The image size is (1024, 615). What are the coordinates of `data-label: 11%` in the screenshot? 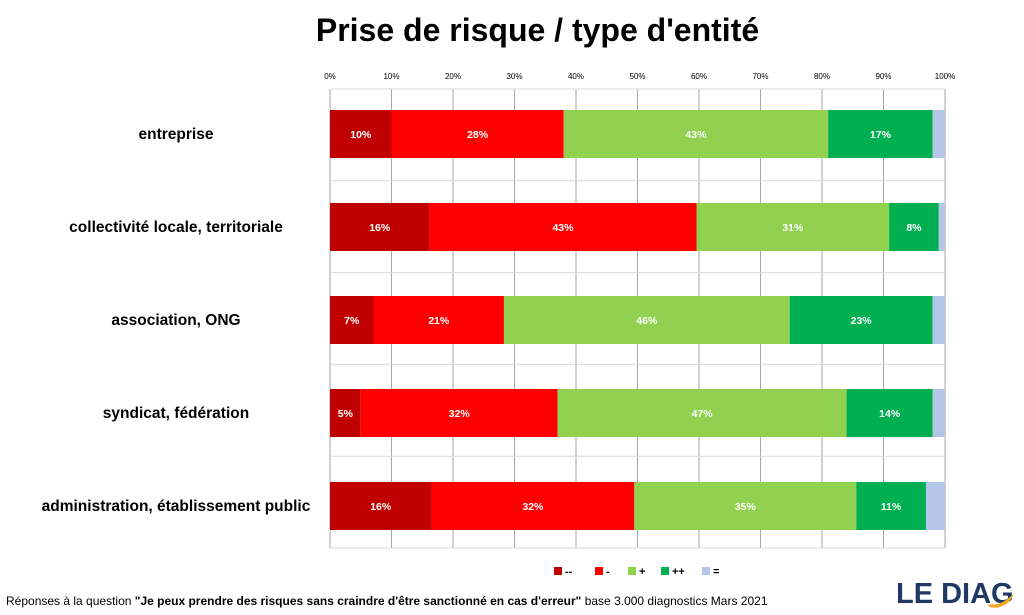 It's located at (891, 507).